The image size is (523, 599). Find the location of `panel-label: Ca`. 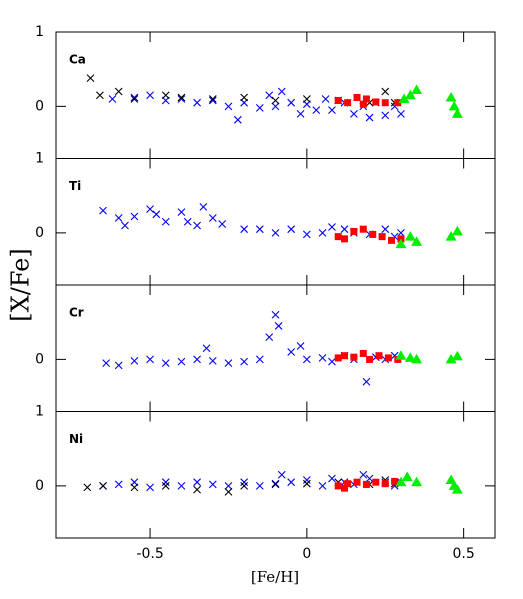

panel-label: Ca is located at coordinates (77, 60).